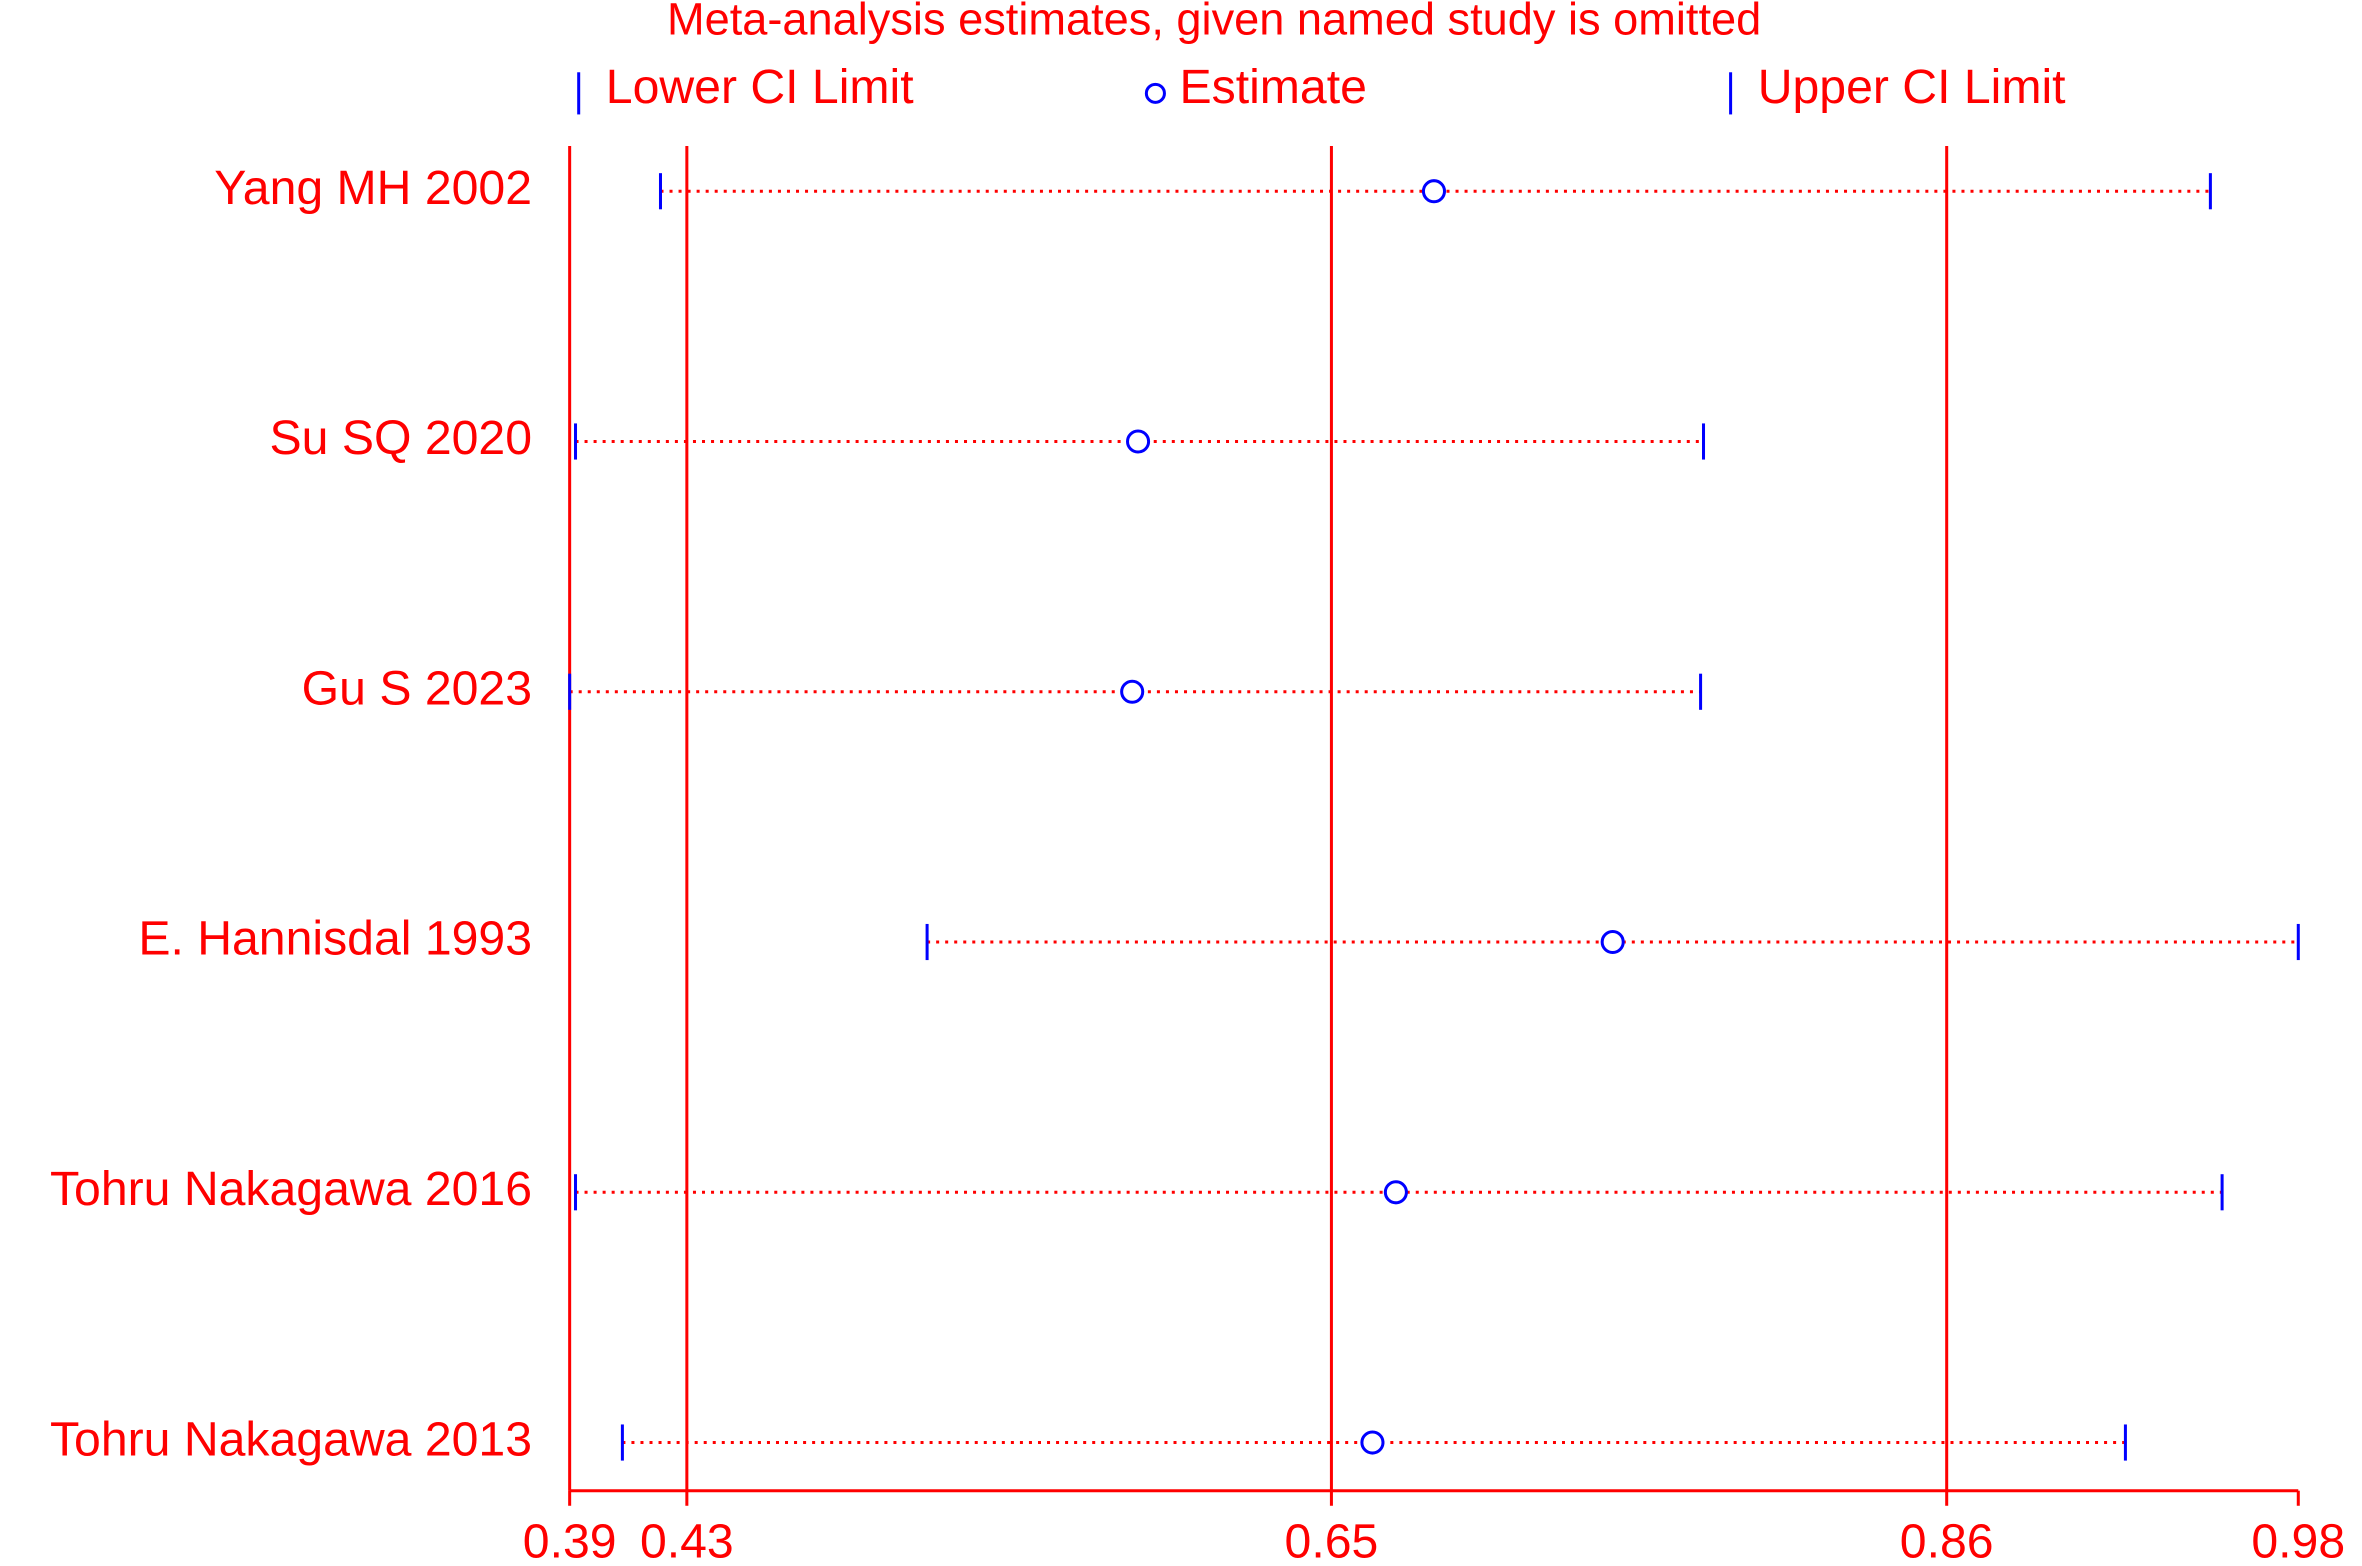  Describe the element at coordinates (373, 188) in the screenshot. I see `y-tick-label: Yang MH 2002` at that location.